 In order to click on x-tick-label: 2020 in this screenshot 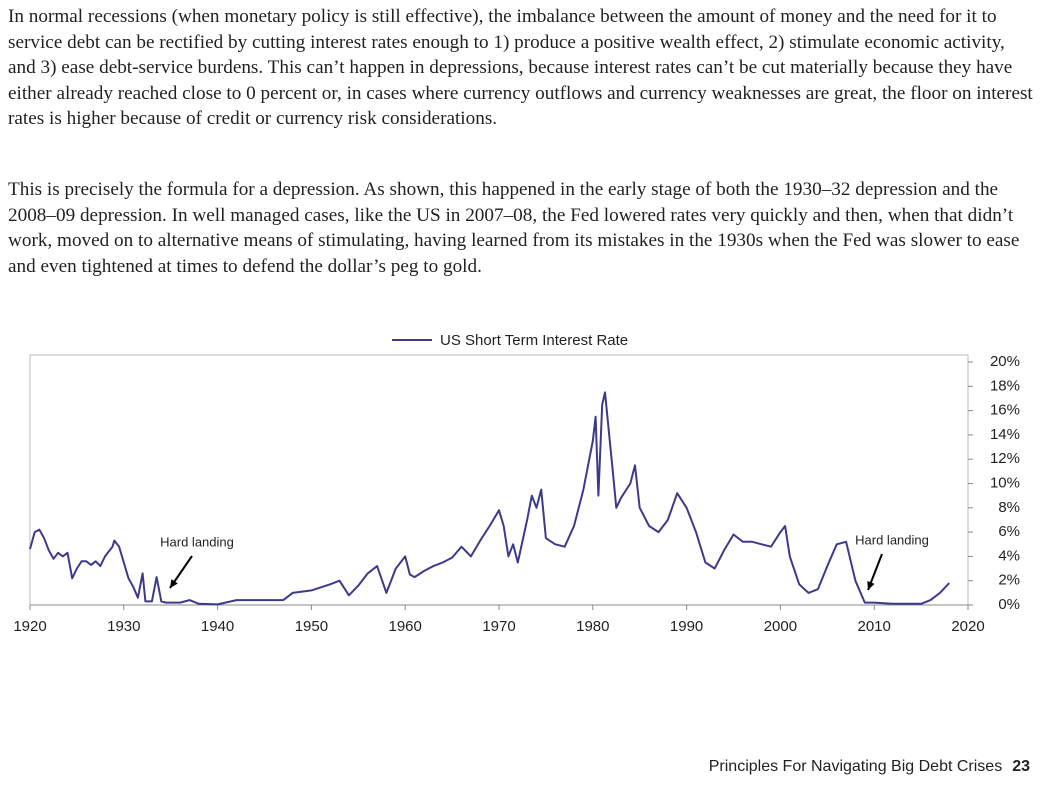, I will do `click(967, 626)`.